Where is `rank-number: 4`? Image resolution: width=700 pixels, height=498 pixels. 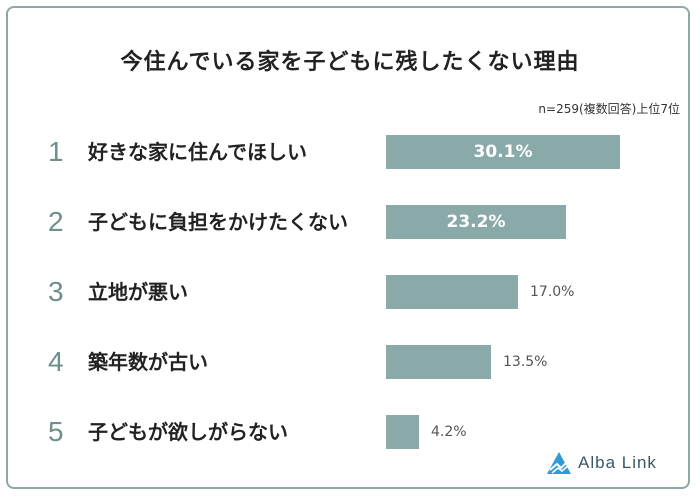
rank-number: 4 is located at coordinates (56, 361).